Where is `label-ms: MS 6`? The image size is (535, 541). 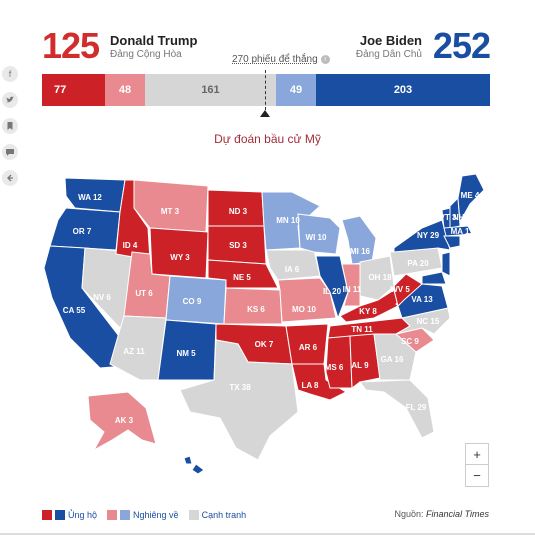 label-ms: MS 6 is located at coordinates (334, 367).